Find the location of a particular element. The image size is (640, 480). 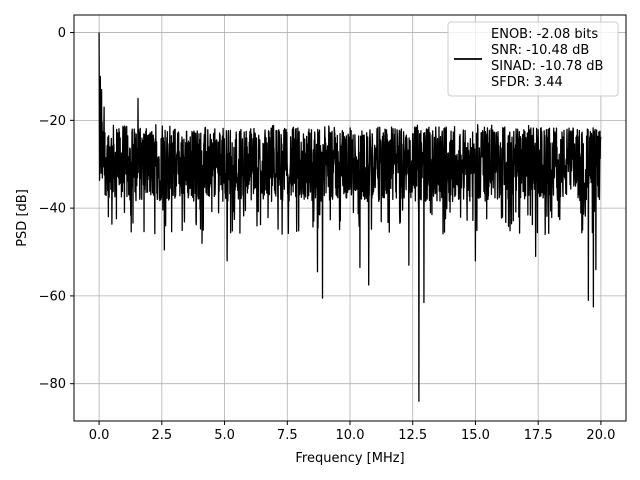

y-tick-label: −20 is located at coordinates (52, 121).